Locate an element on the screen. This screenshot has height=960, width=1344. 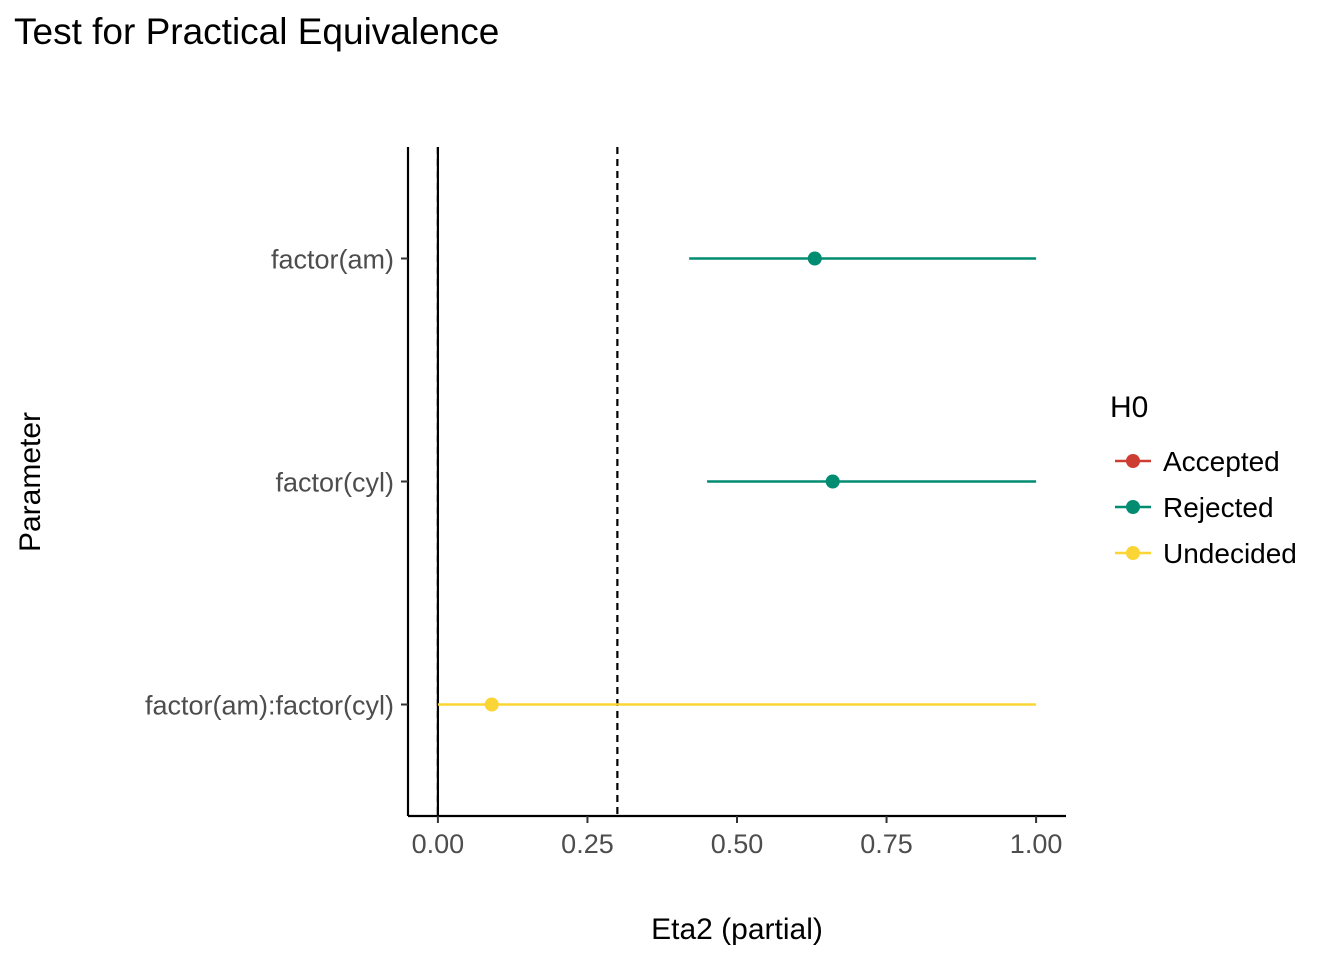
x-tick-label: 1.00 is located at coordinates (1036, 844).